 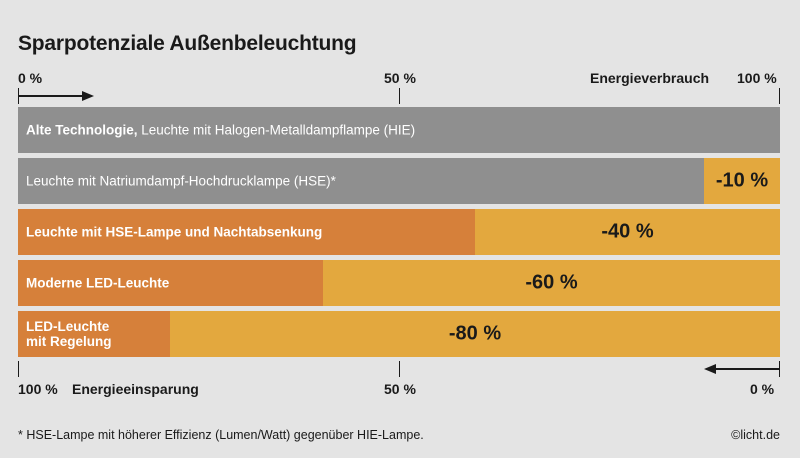 I want to click on top-axis-mid-label: 50 %, so click(x=400, y=78).